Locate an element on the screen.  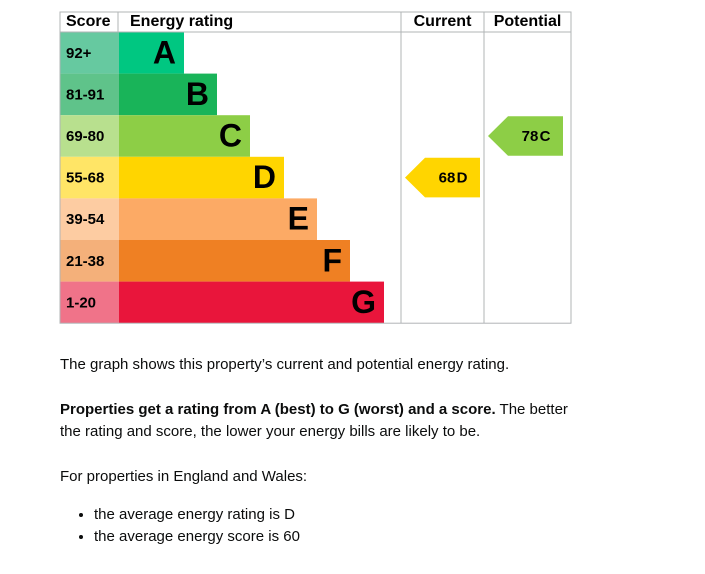
rating-letter: B is located at coordinates (197, 94).